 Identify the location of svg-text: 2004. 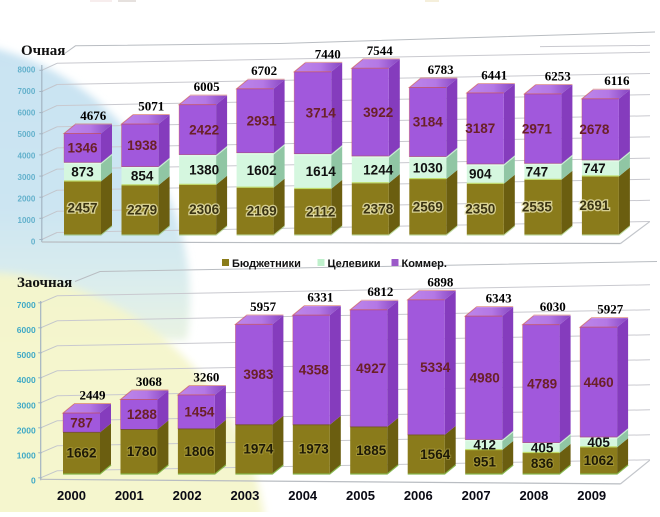
(303, 495).